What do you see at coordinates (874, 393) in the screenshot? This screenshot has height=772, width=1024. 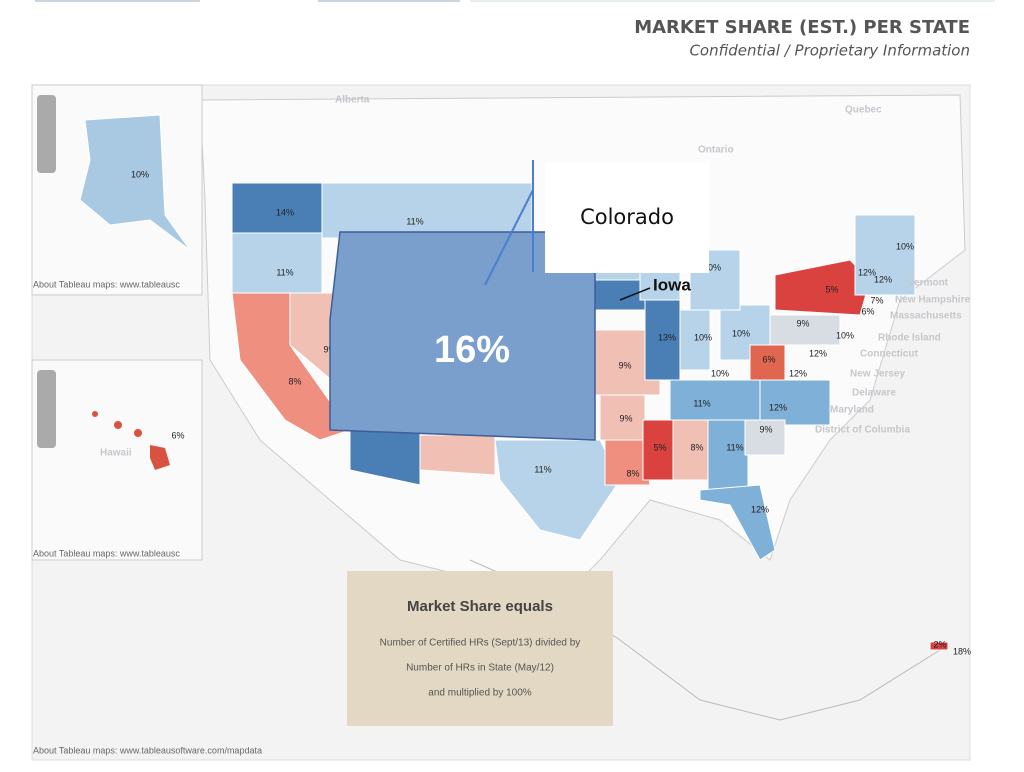 I see `place-label: Delaware` at bounding box center [874, 393].